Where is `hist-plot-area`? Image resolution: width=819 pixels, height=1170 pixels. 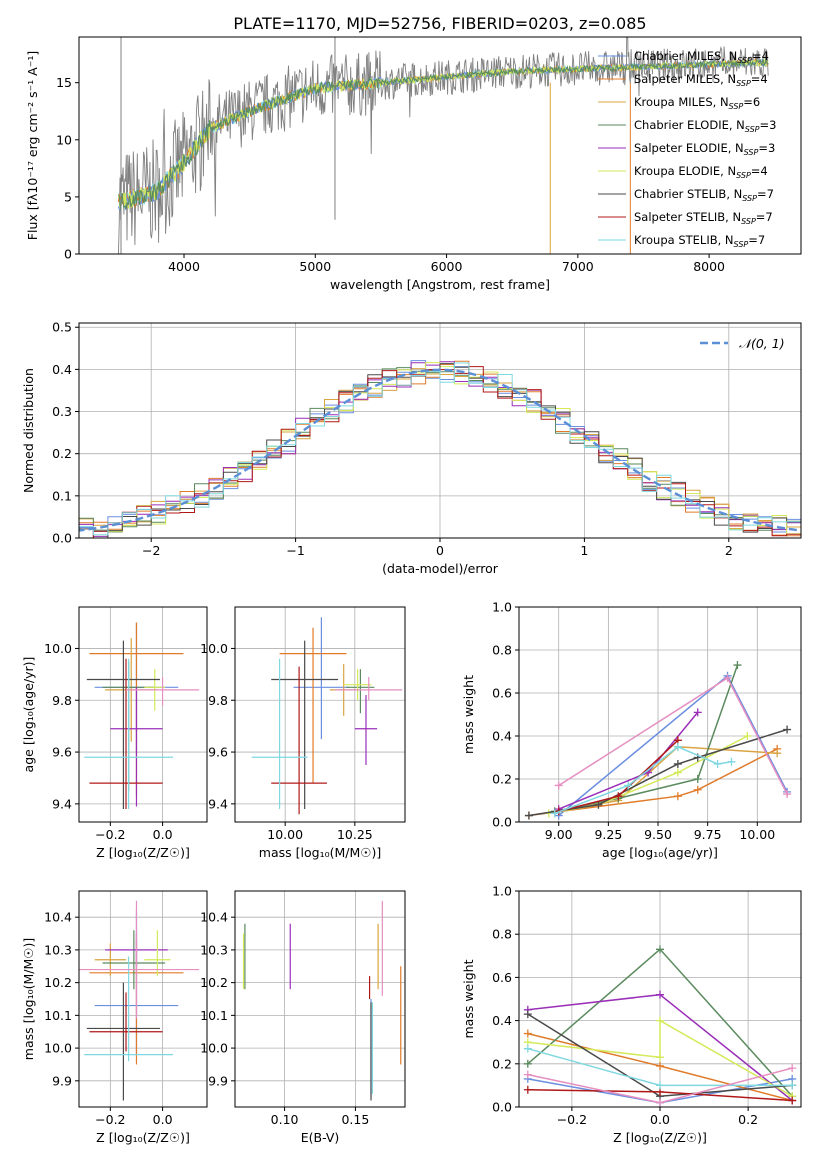 hist-plot-area is located at coordinates (440, 449).